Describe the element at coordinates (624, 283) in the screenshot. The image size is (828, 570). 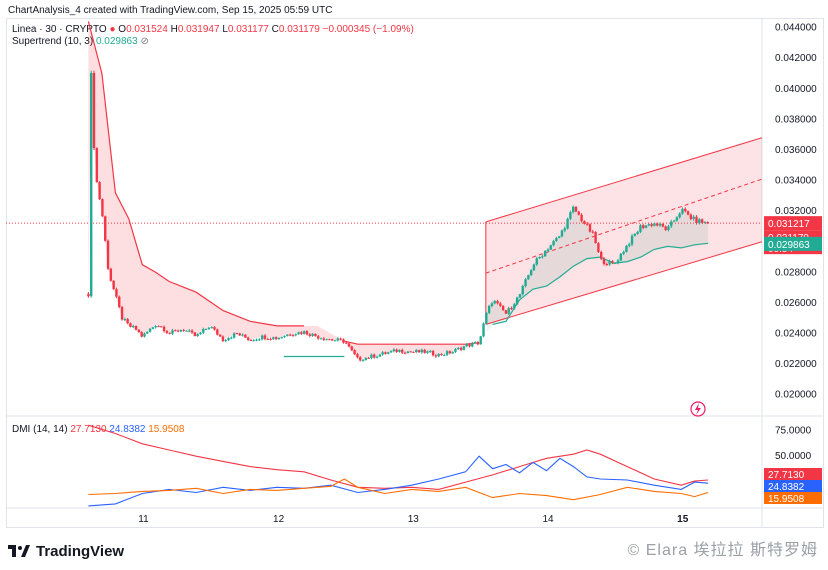
I see `channel-lower-line` at that location.